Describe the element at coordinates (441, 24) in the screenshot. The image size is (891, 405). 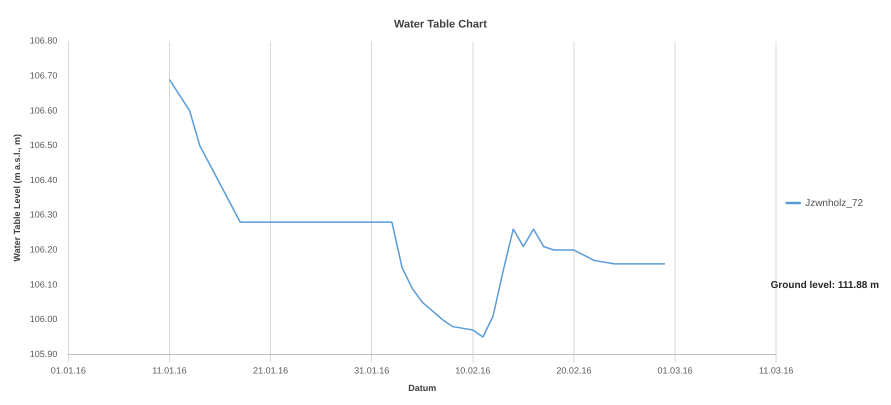
I see `chart-title: Water Table Chart` at that location.